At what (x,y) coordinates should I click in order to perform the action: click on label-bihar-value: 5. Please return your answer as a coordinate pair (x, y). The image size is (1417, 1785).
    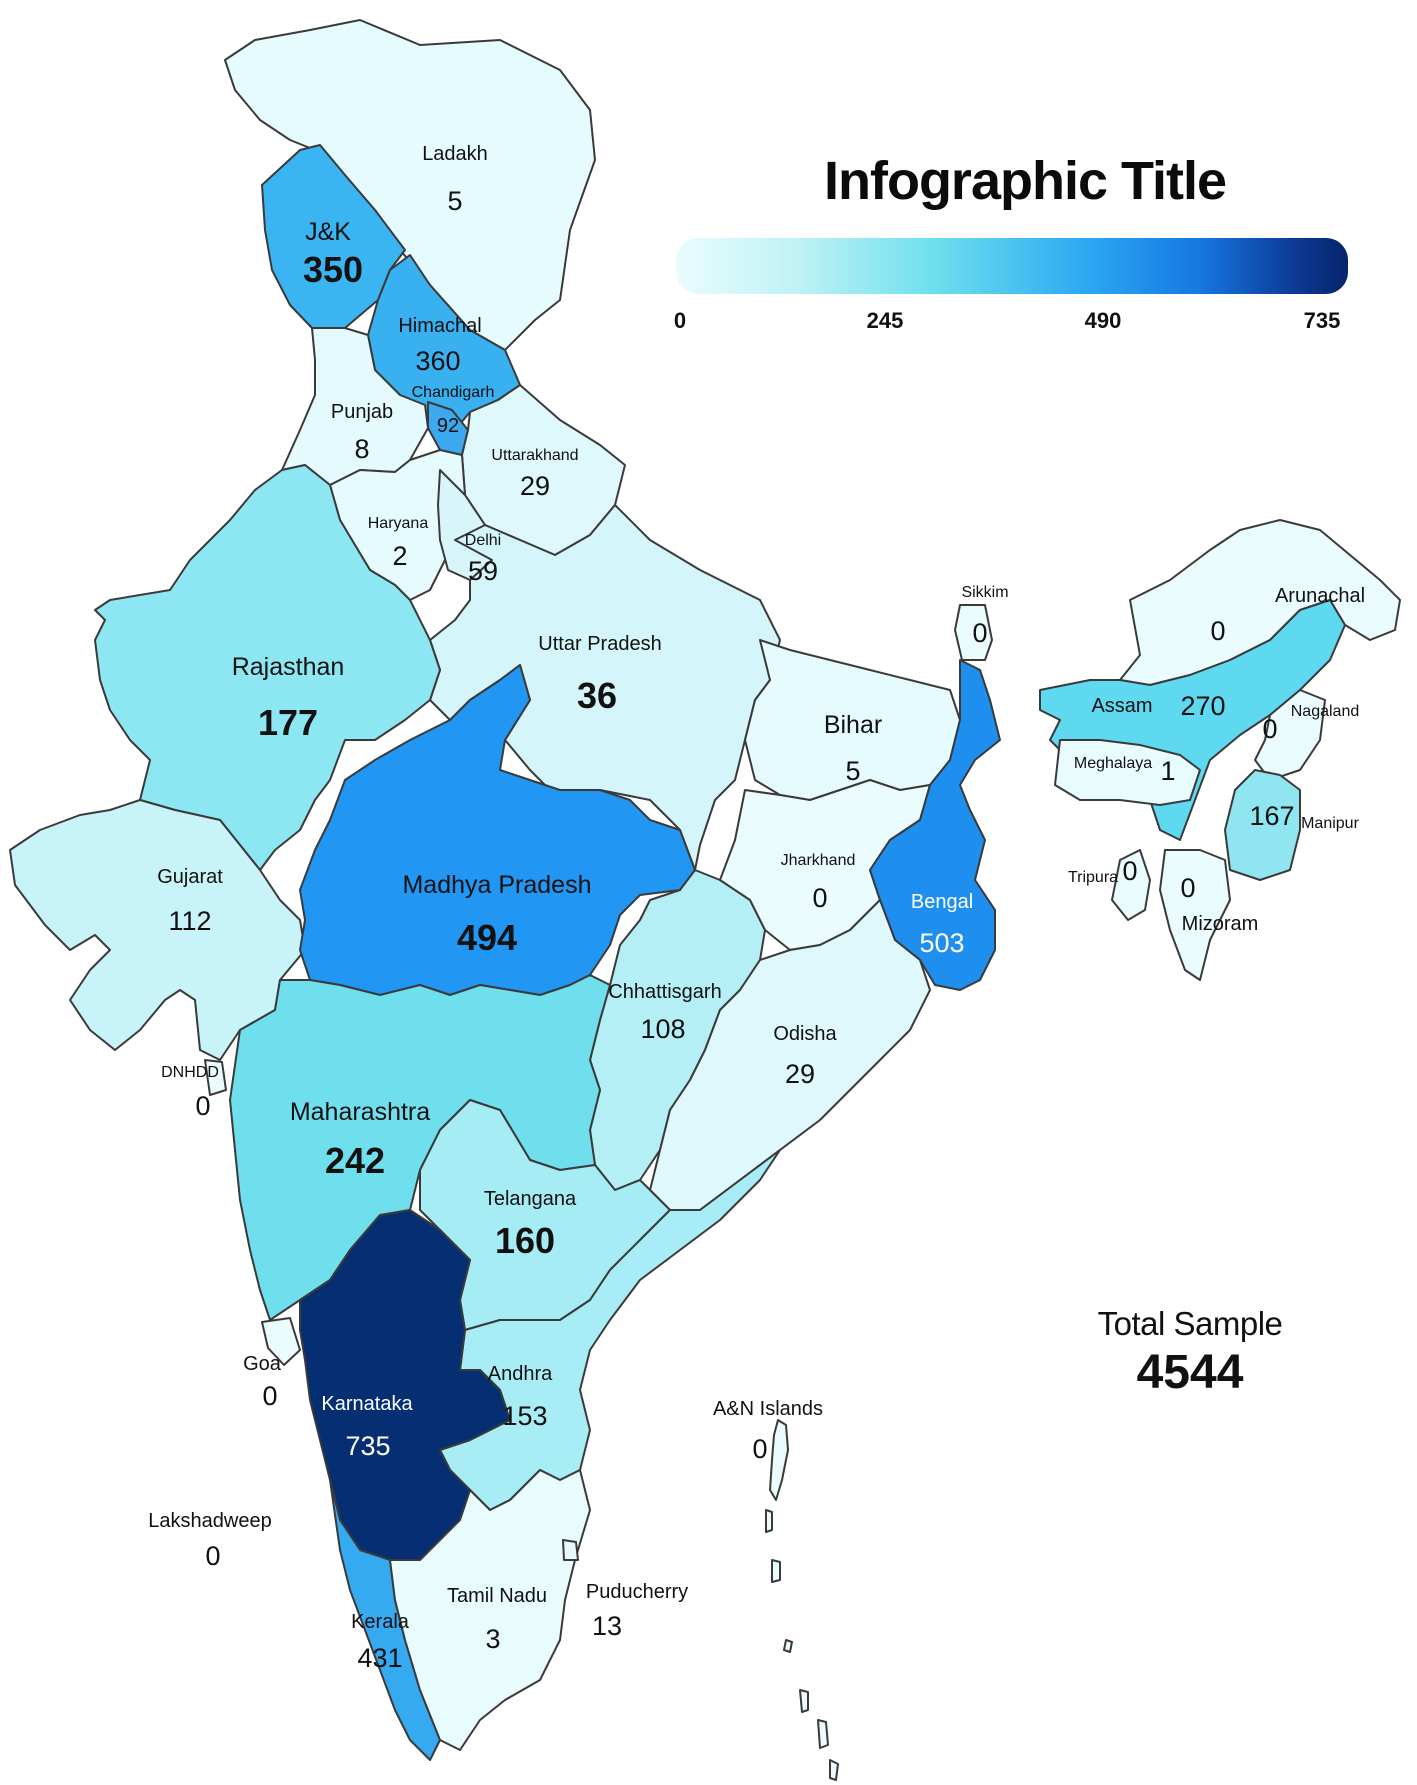
    Looking at the image, I should click on (852, 771).